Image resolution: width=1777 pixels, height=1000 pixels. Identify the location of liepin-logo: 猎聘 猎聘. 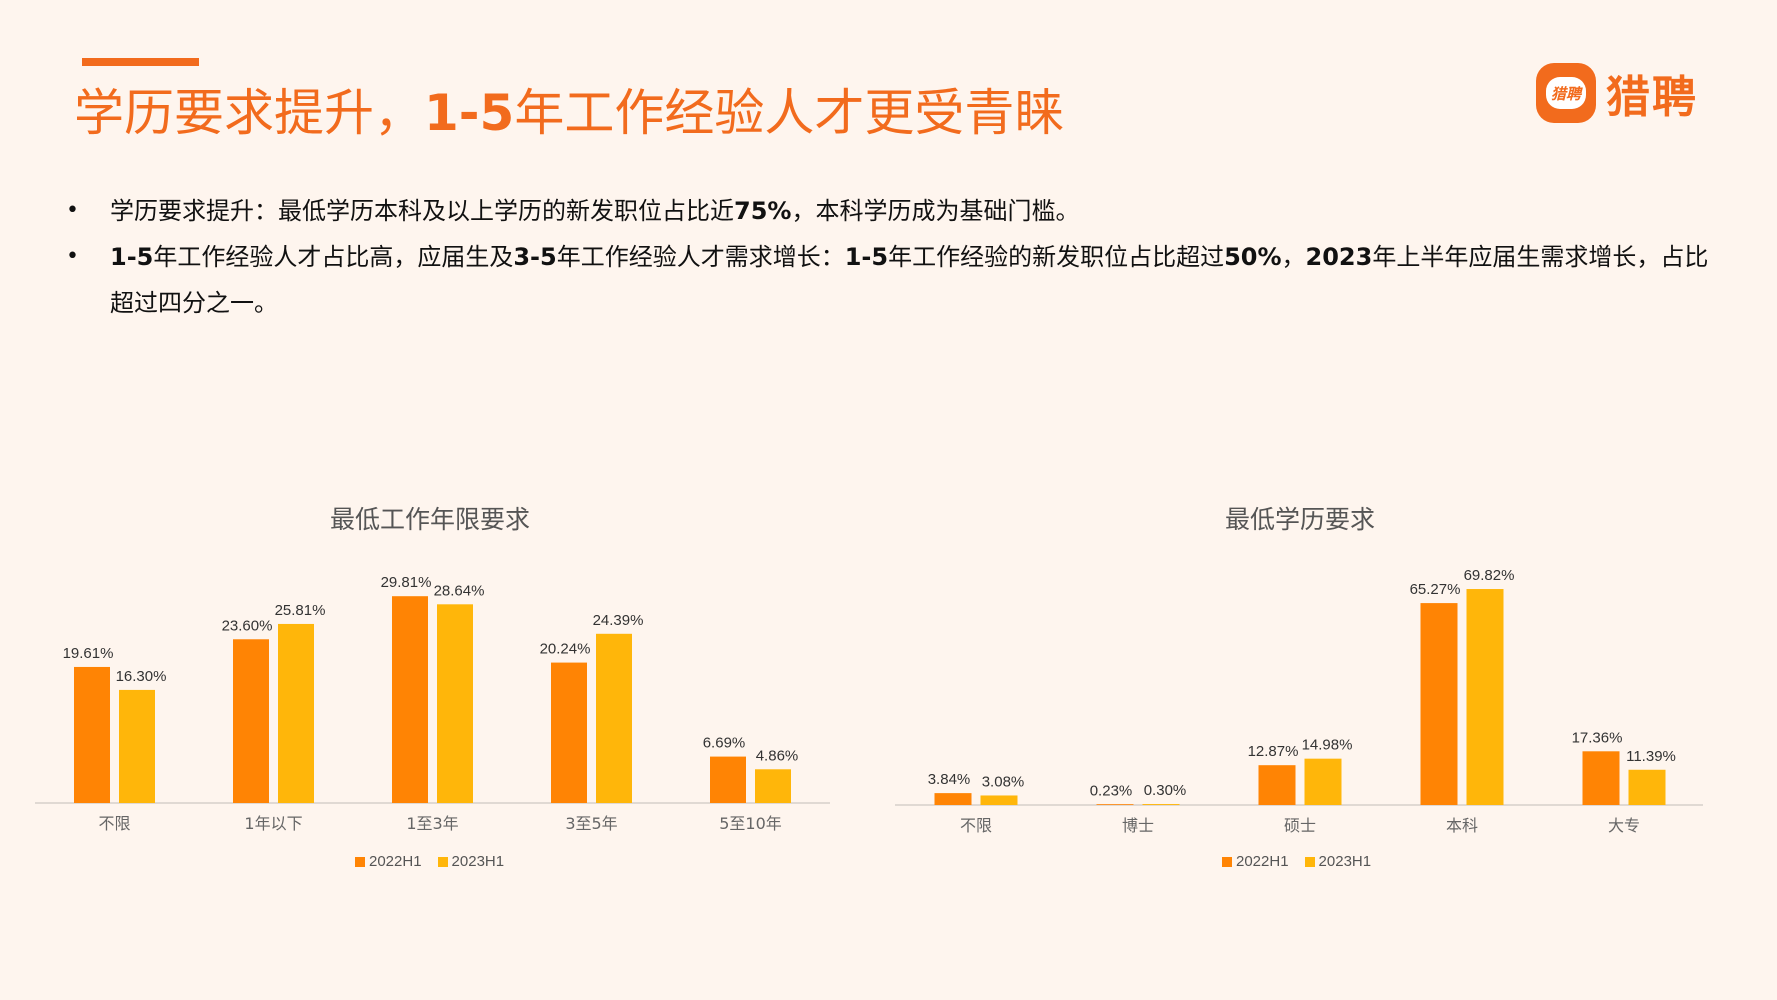
(1617, 93).